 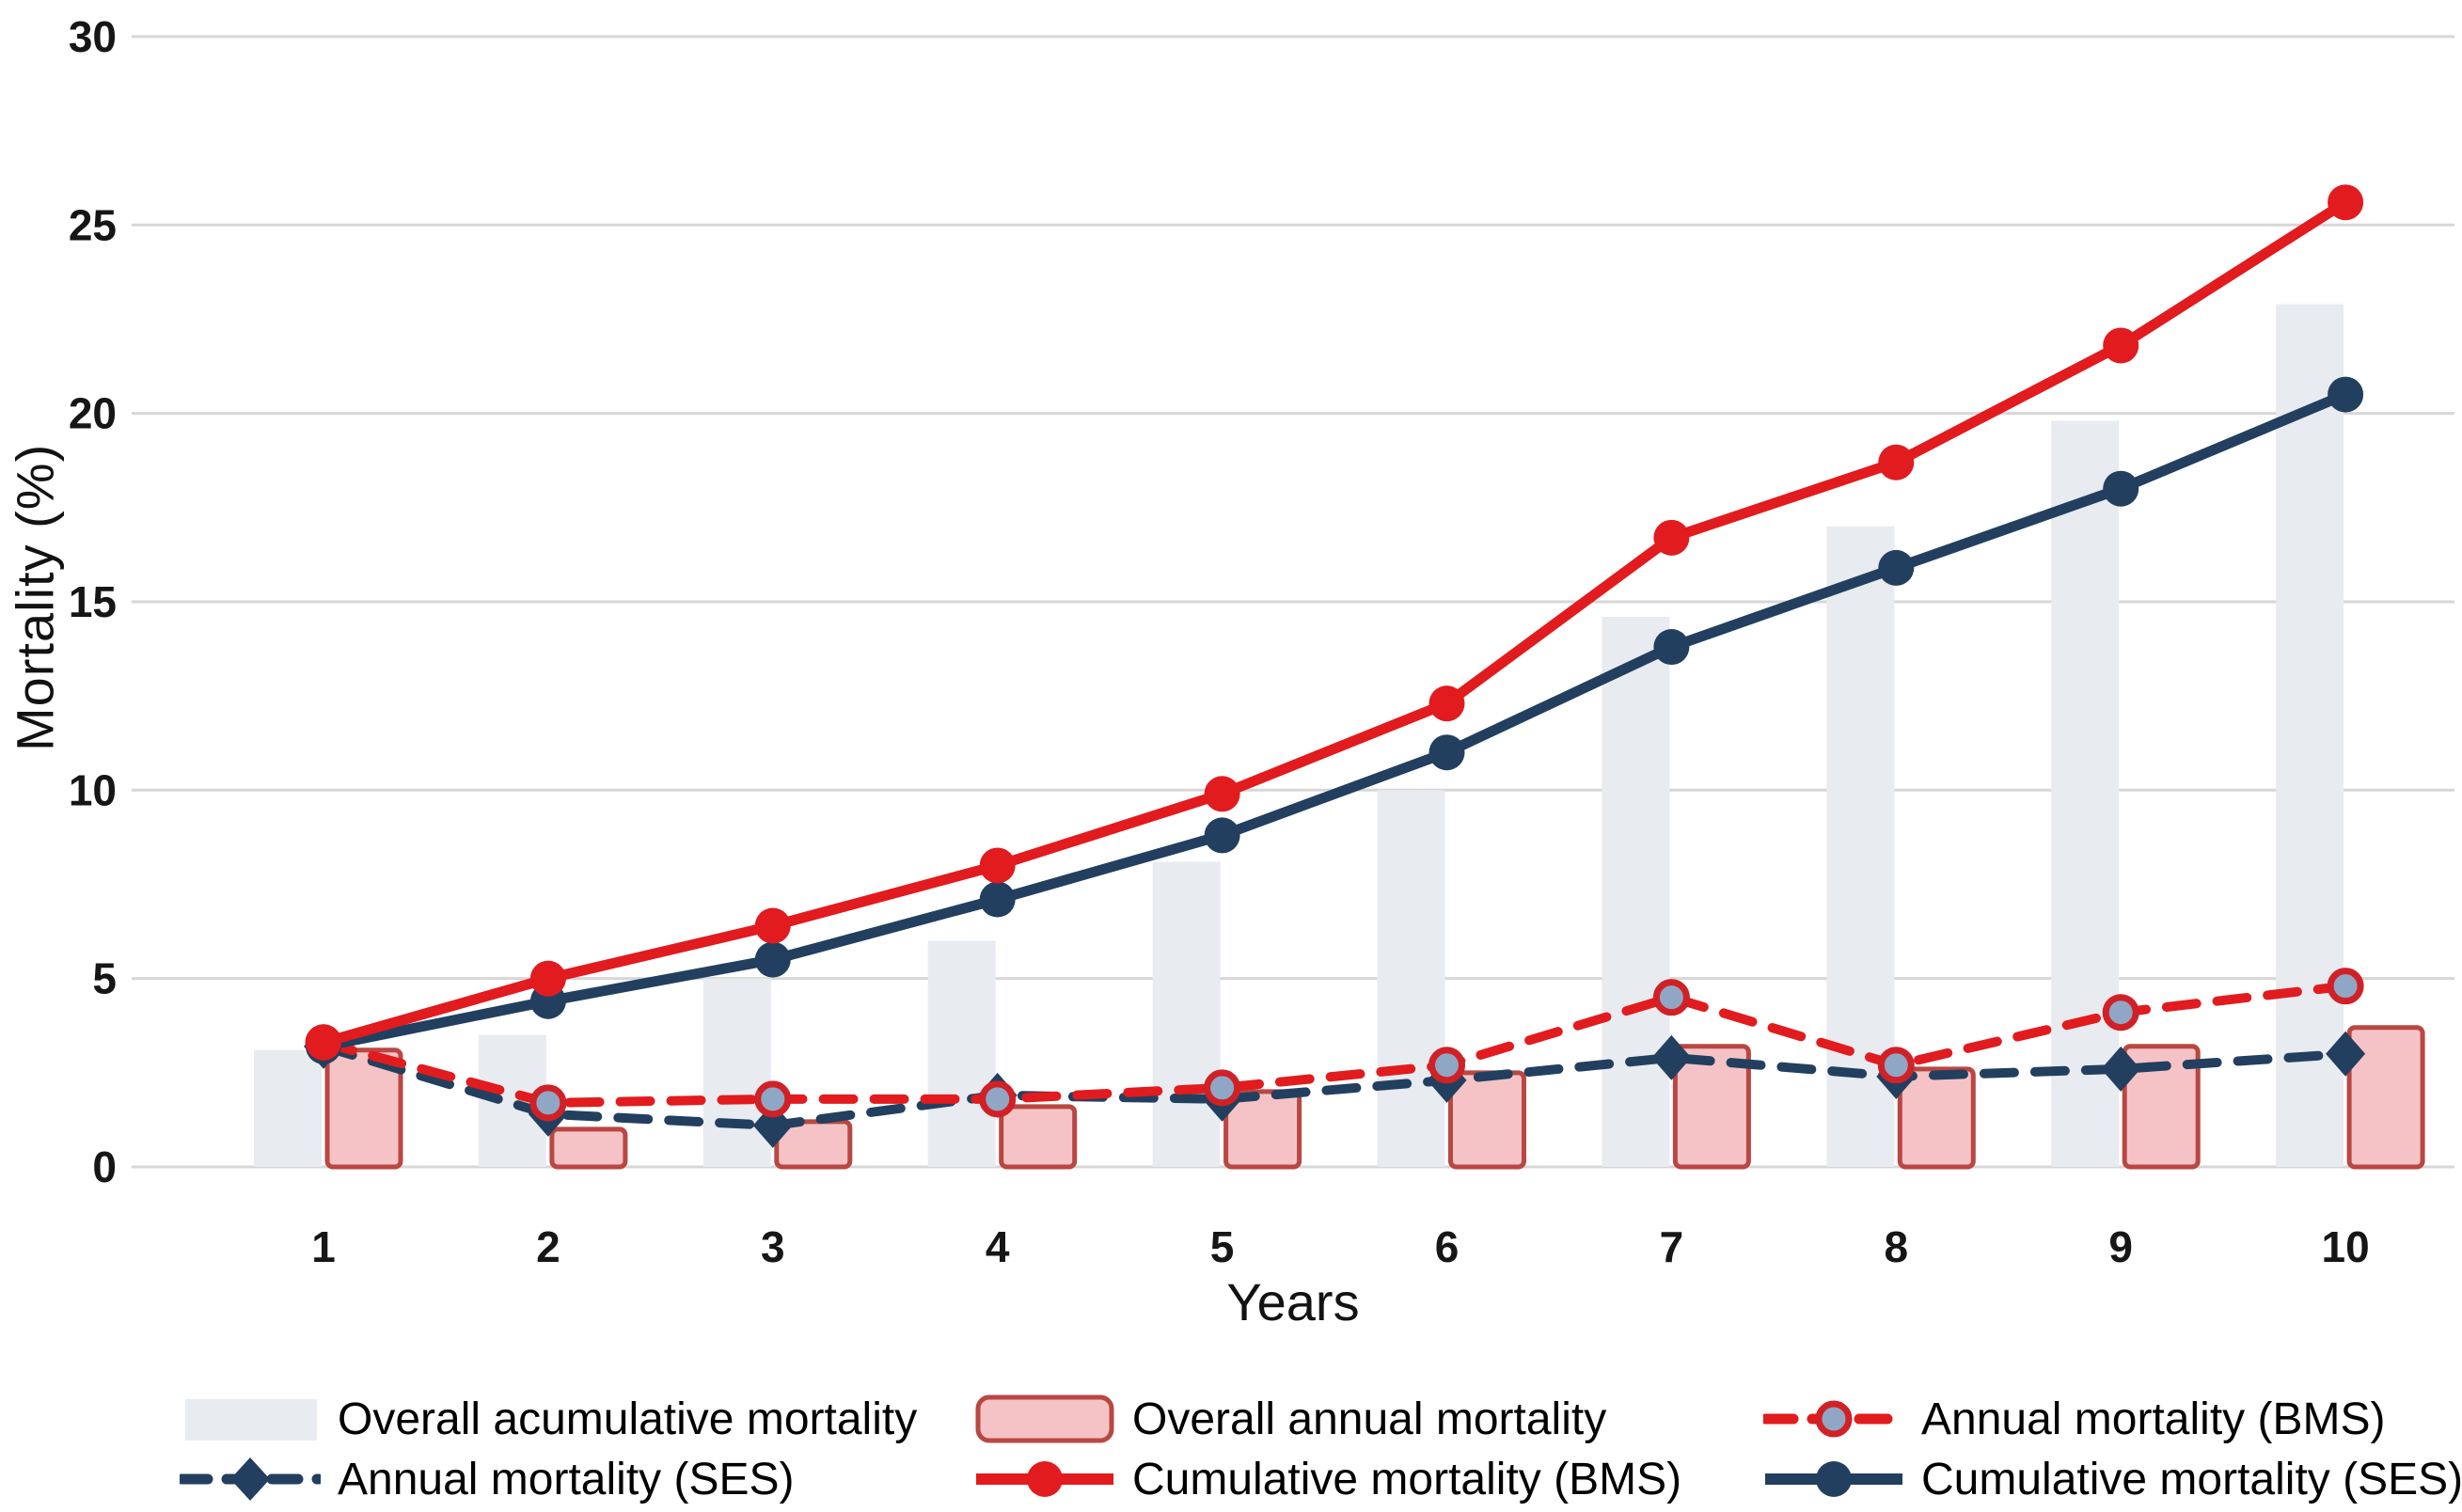 I want to click on legend-label: Overall acumulative mortality, so click(x=628, y=1419).